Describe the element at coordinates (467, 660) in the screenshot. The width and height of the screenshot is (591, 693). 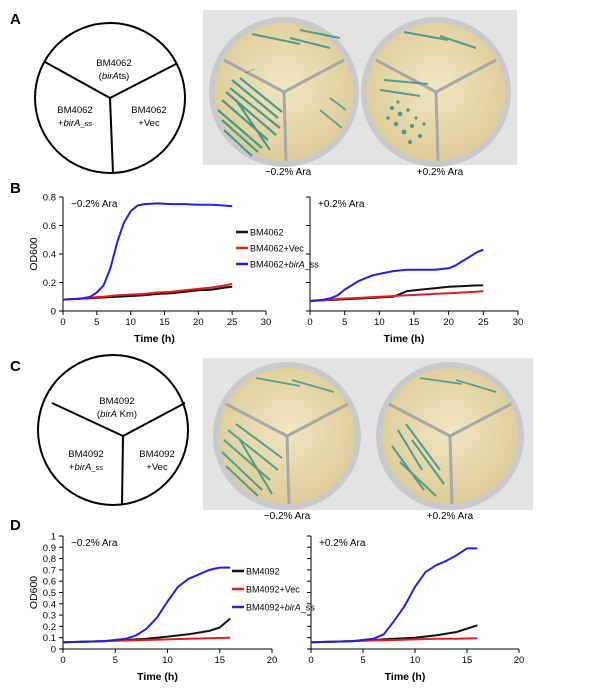
I see `d-plus-x-tick-label: 15` at that location.